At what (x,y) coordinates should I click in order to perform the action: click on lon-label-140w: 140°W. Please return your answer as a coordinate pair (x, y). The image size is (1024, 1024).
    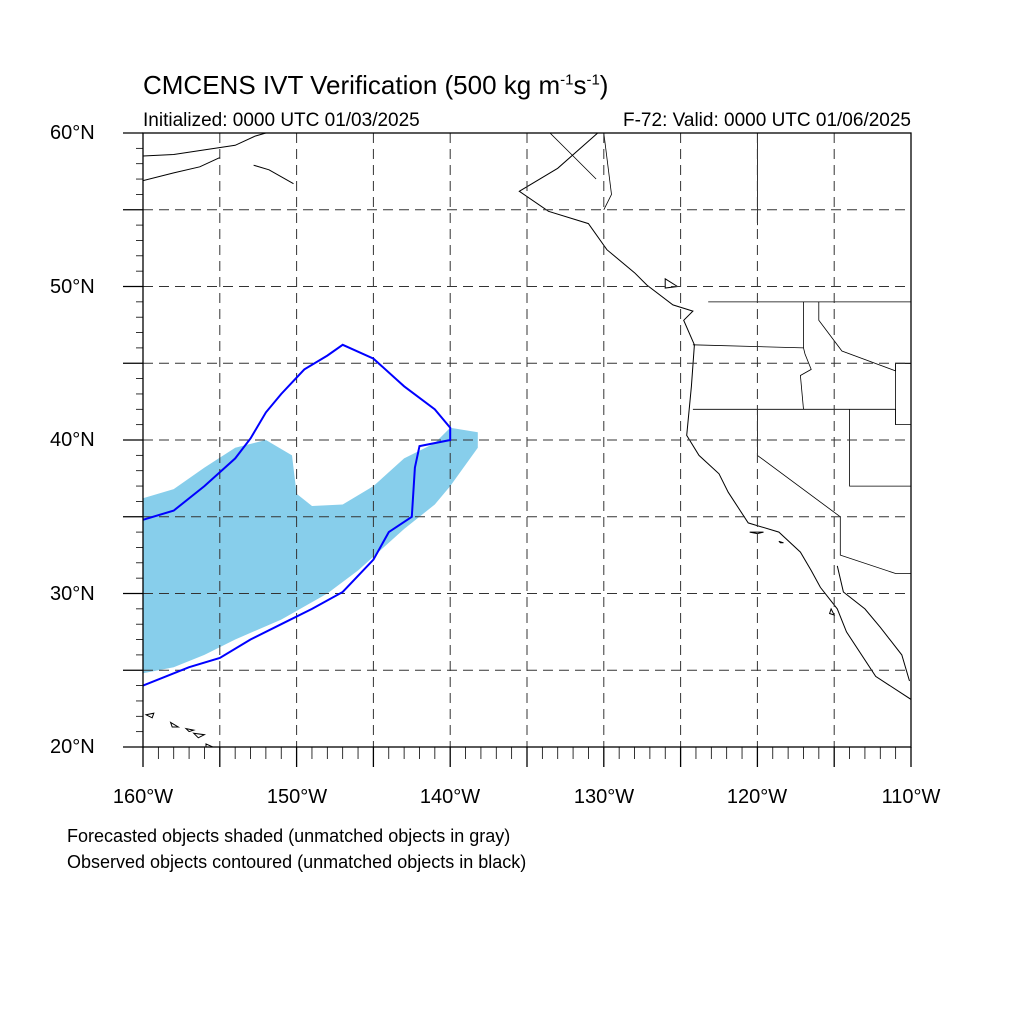
    Looking at the image, I should click on (450, 797).